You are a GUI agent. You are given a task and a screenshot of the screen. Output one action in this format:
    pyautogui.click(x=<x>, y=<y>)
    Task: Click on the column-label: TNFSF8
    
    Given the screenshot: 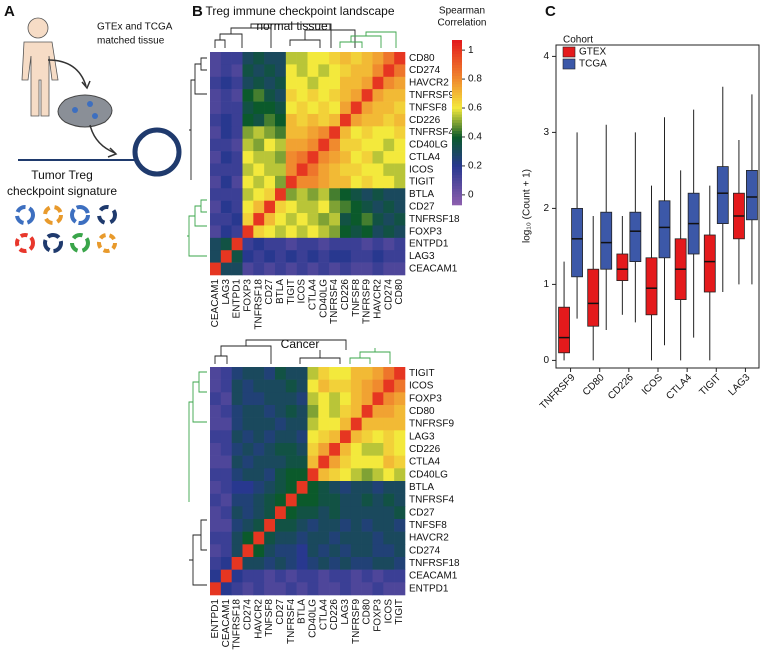 What is the action you would take?
    pyautogui.click(x=356, y=298)
    